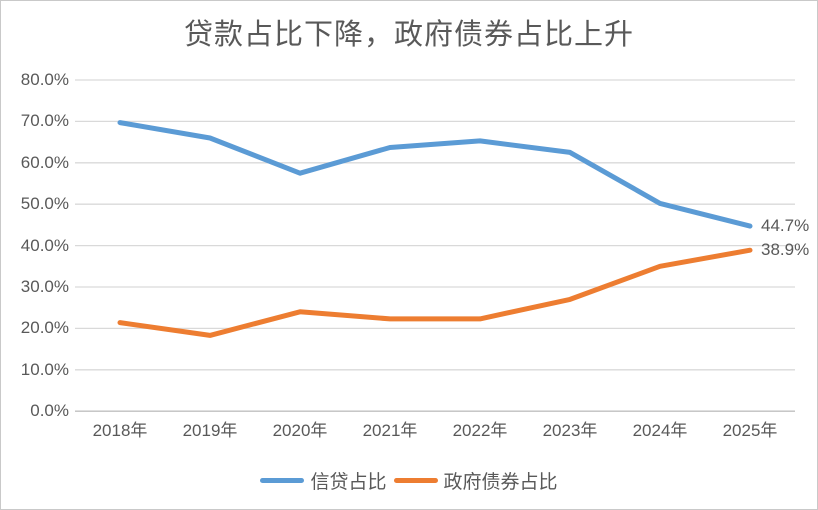 Image resolution: width=818 pixels, height=510 pixels. What do you see at coordinates (785, 225) in the screenshot?
I see `data-label-credit: 44.7%` at bounding box center [785, 225].